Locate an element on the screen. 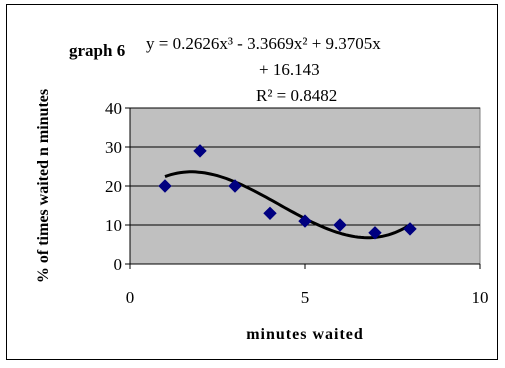 The image size is (505, 368). x-ticks: 0 5 10 is located at coordinates (307, 285).